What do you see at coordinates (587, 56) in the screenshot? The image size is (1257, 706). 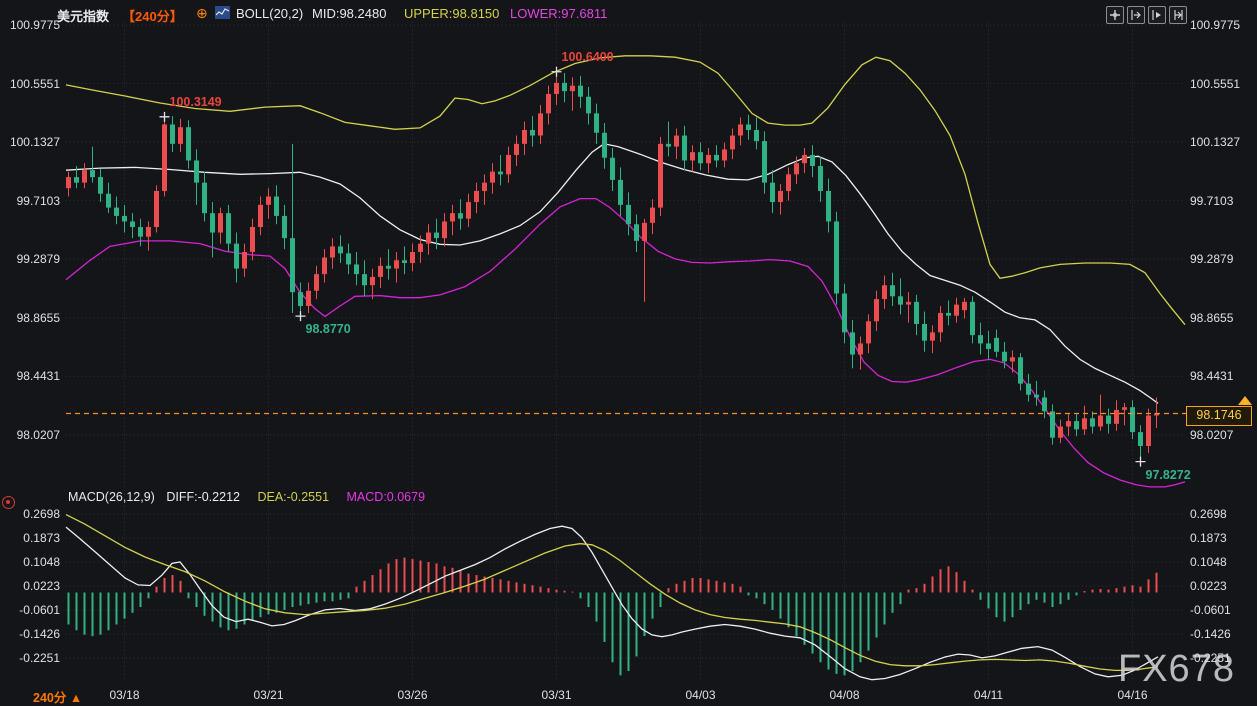 I see `price-annotation: 100.6400` at bounding box center [587, 56].